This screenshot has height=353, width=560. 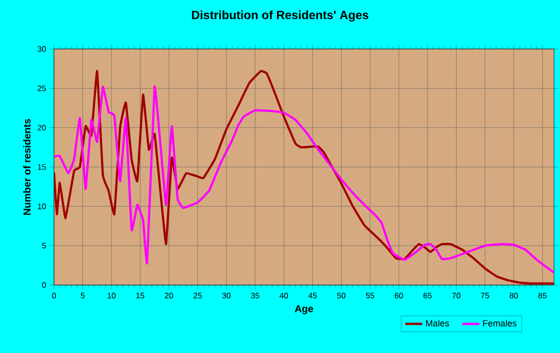 I want to click on legend-label: Males, so click(x=437, y=323).